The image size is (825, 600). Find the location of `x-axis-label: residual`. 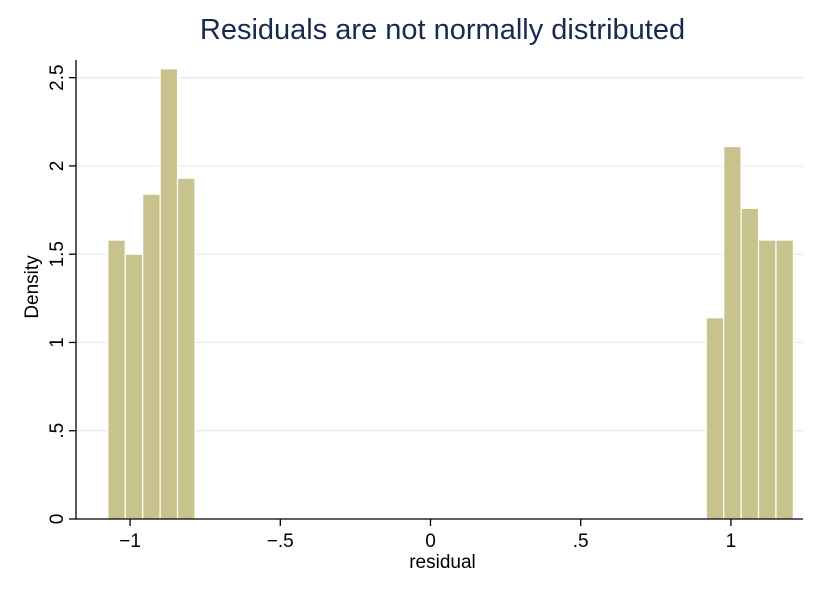

x-axis-label: residual is located at coordinates (442, 562).